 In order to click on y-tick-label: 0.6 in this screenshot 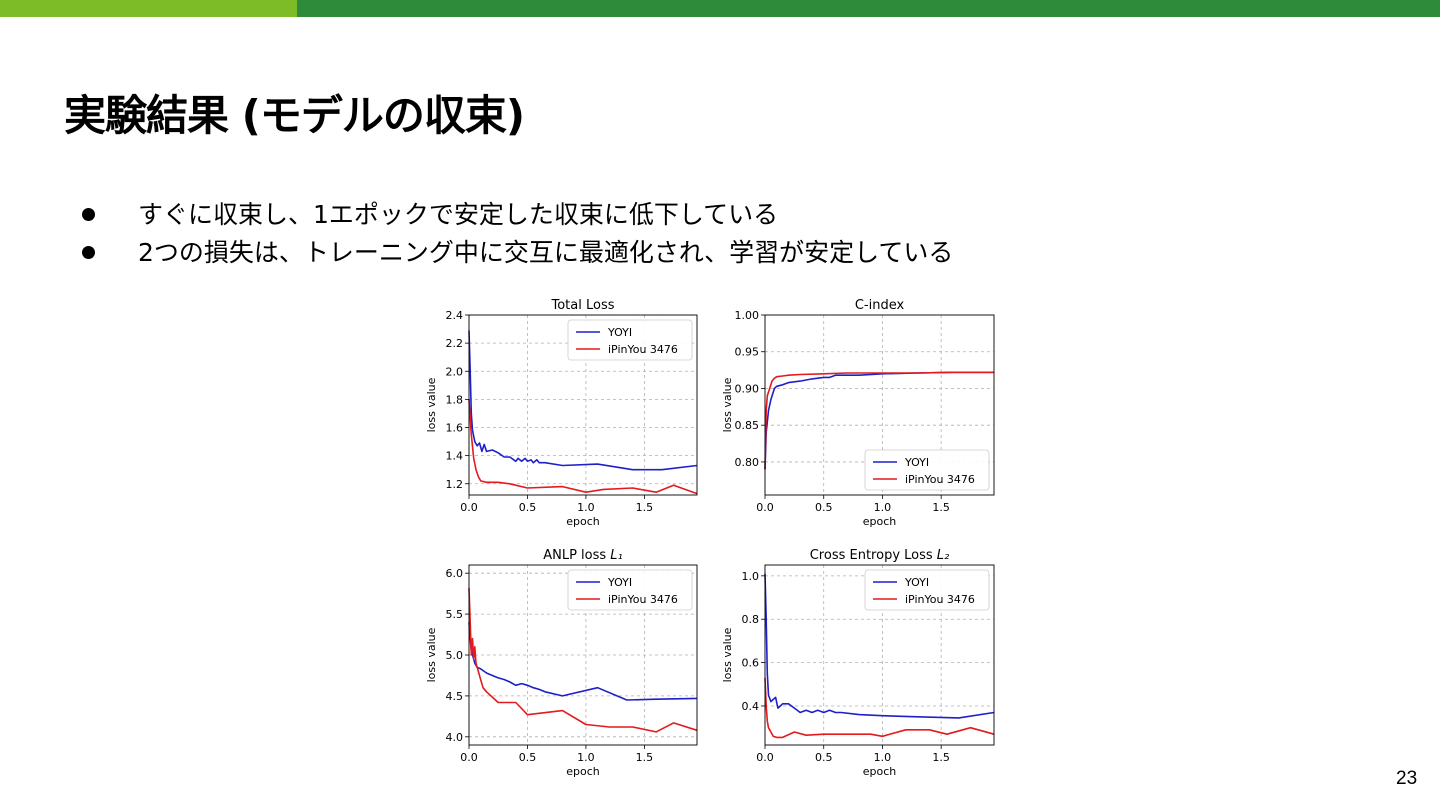, I will do `click(751, 663)`.